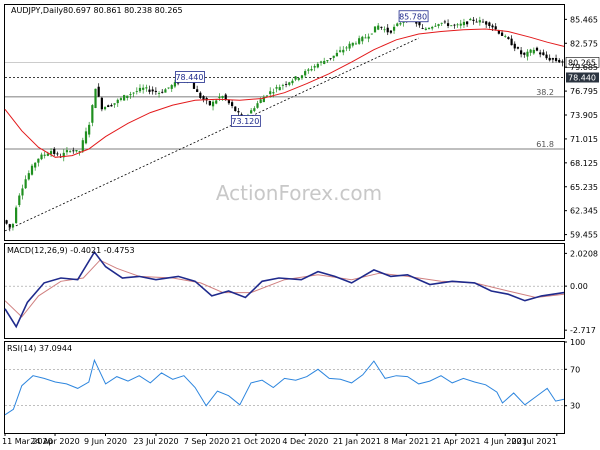 The image size is (600, 450). What do you see at coordinates (37, 10) in the screenshot?
I see `chart-title: AUDJPY,Daily` at bounding box center [37, 10].